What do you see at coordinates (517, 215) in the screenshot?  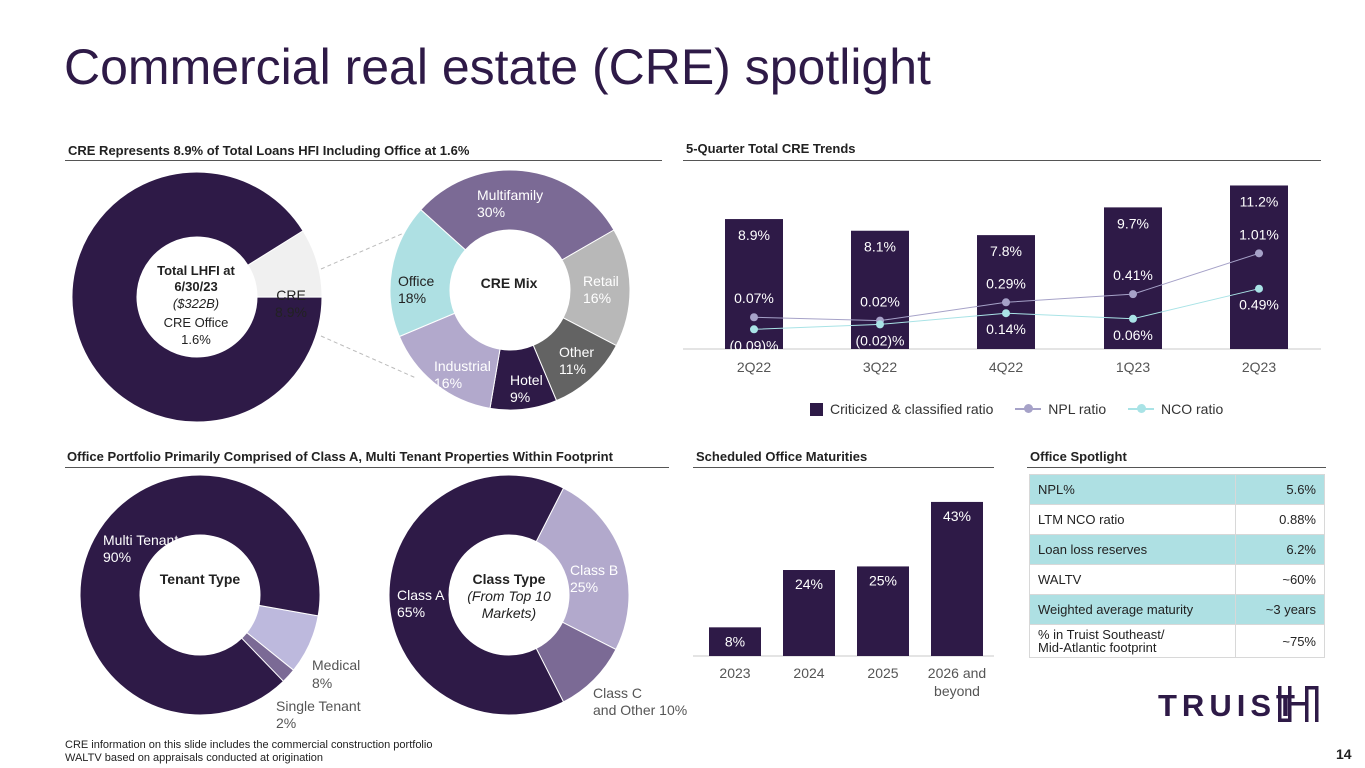 I see `slice-multifamily` at bounding box center [517, 215].